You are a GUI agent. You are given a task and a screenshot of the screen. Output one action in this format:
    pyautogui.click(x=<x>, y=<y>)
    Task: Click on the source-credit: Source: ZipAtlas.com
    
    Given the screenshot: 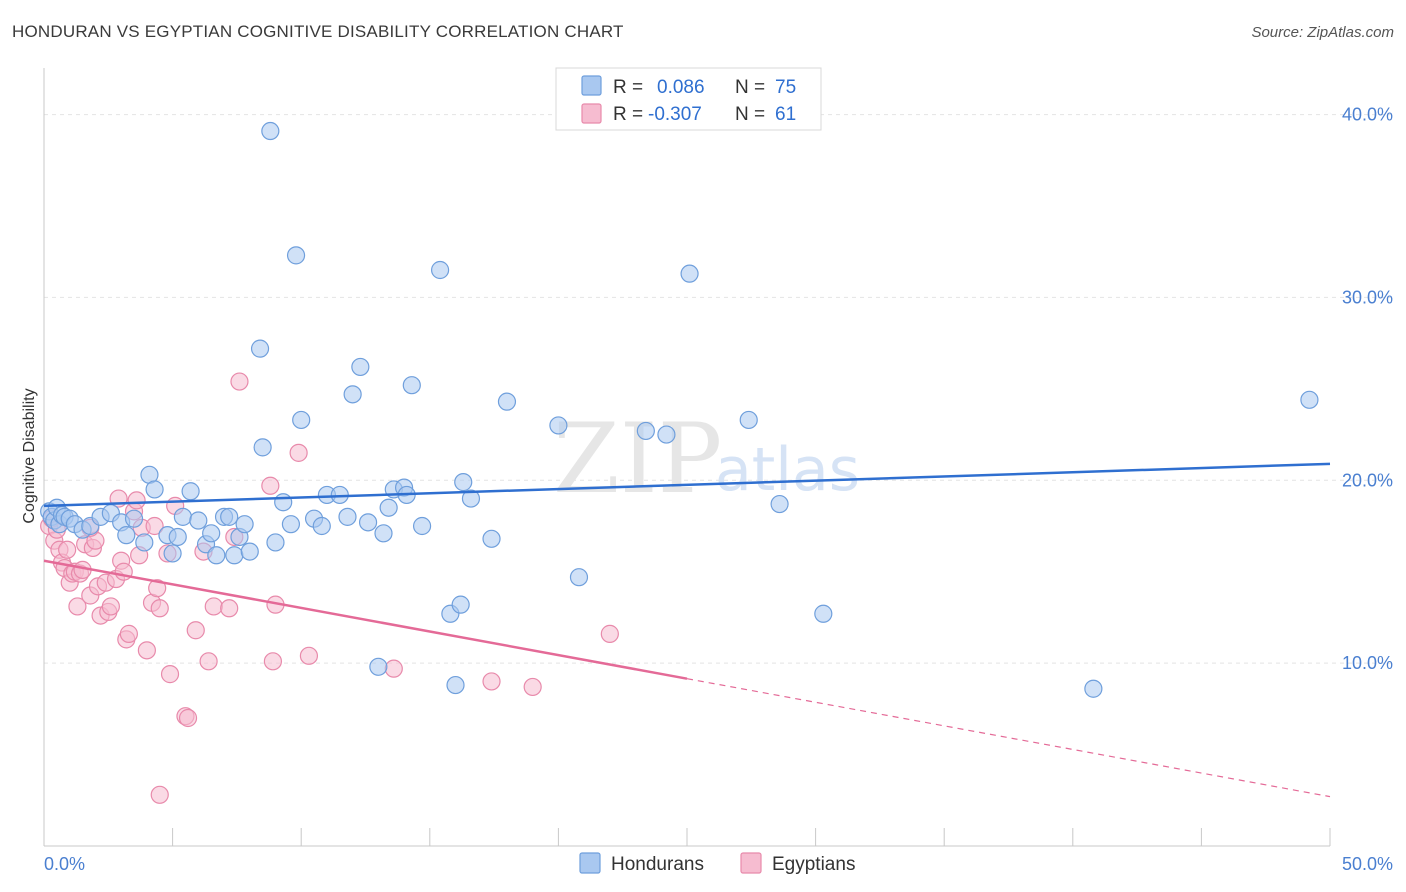 What is the action you would take?
    pyautogui.click(x=1322, y=32)
    